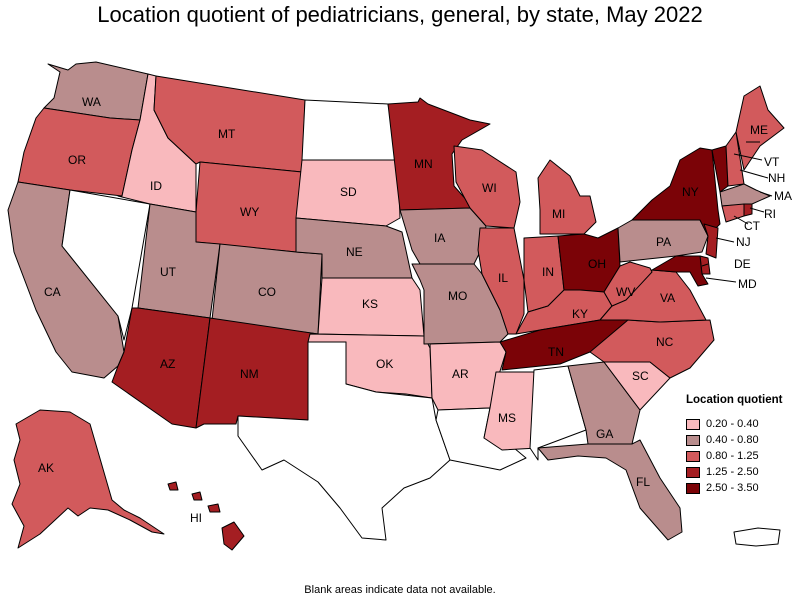 This screenshot has height=600, width=800. What do you see at coordinates (156, 186) in the screenshot?
I see `label-id: ID` at bounding box center [156, 186].